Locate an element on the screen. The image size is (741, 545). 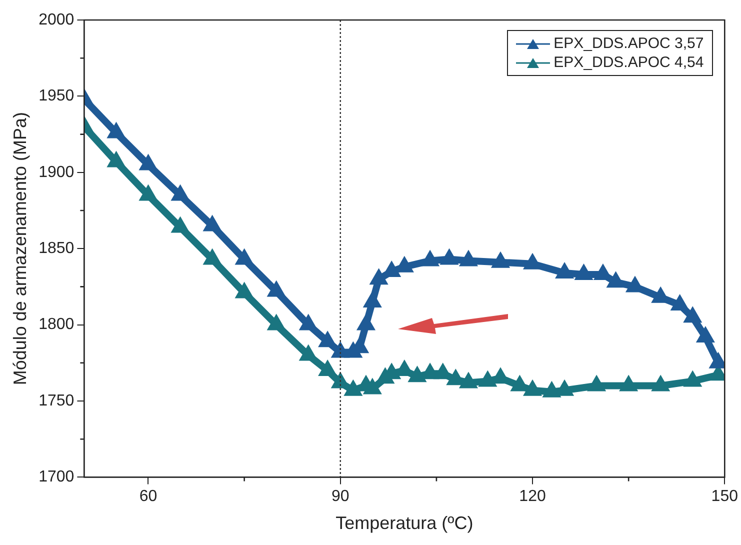
x-tick-label: 150 is located at coordinates (724, 497).